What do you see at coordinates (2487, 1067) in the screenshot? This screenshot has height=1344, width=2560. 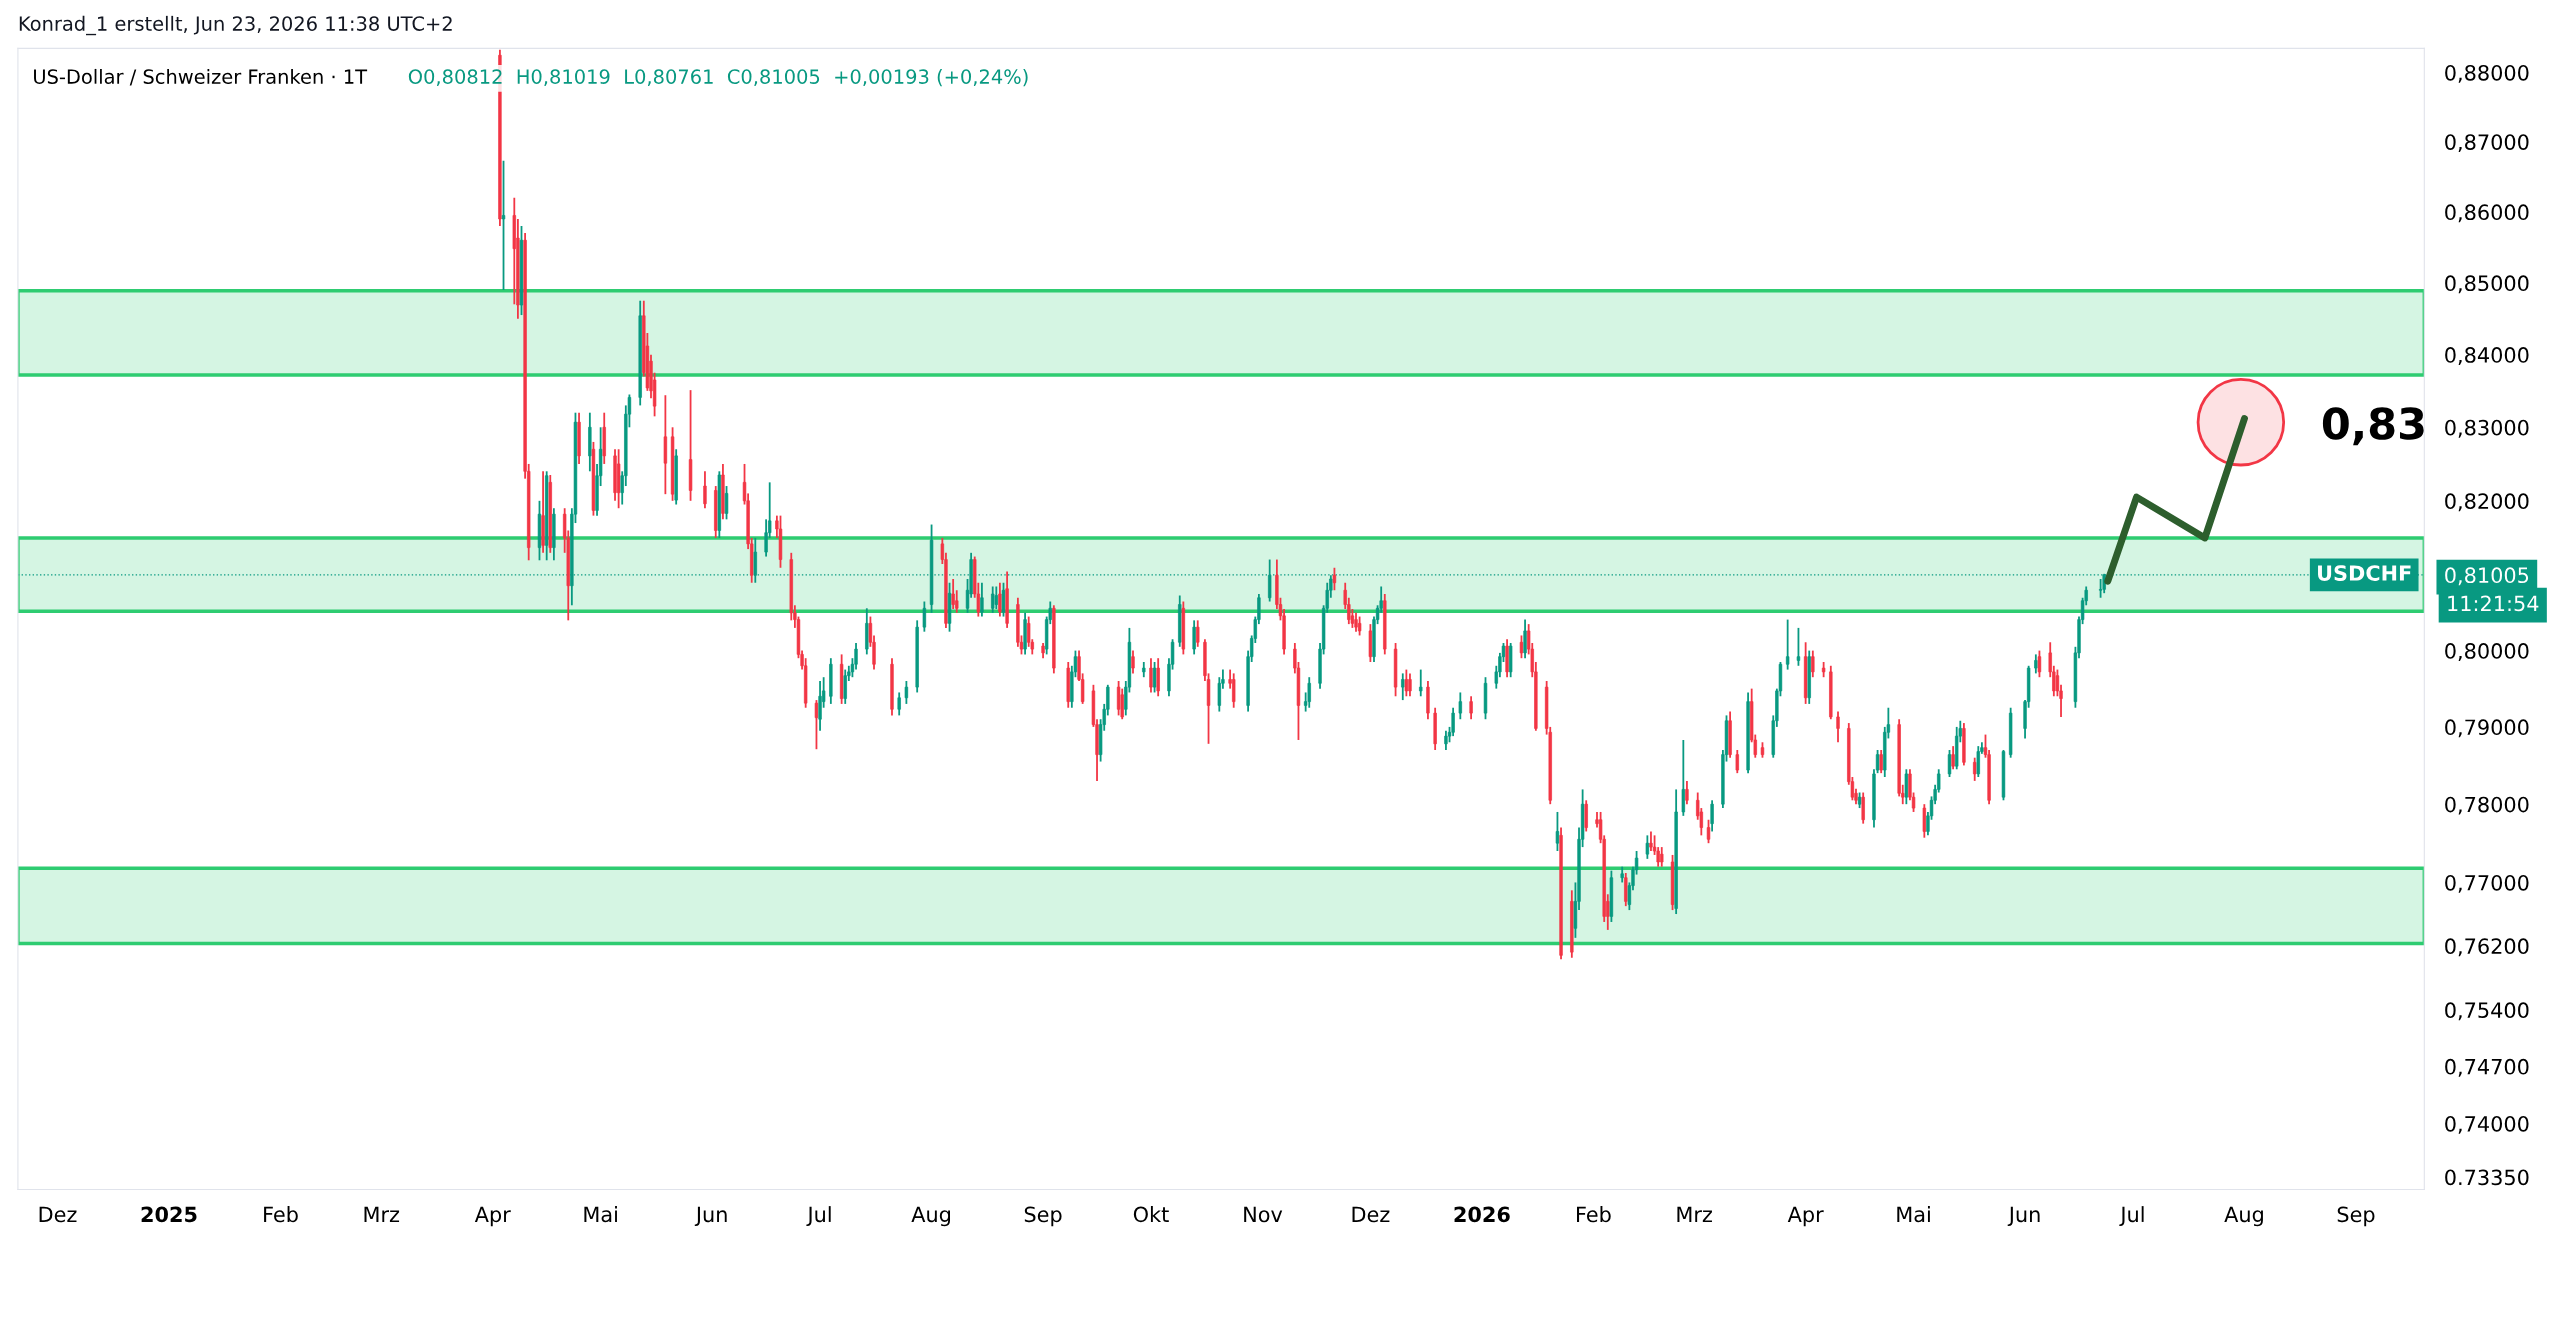 I see `y-tick-label: 0,74700` at bounding box center [2487, 1067].